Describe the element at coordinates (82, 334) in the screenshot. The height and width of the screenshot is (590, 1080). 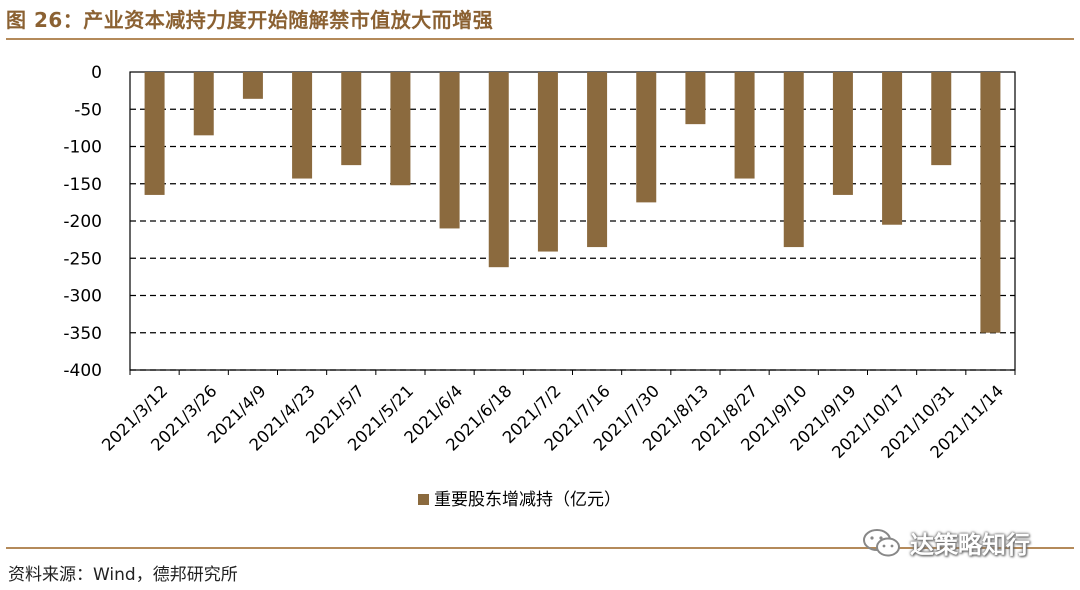
I see `y-tick-label: -350` at that location.